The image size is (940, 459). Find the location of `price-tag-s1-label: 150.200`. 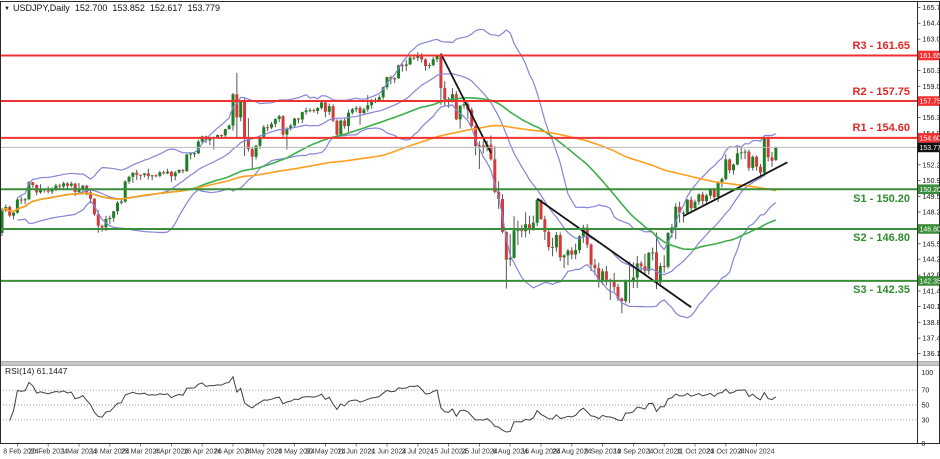

price-tag-s1-label: 150.200 is located at coordinates (930, 190).